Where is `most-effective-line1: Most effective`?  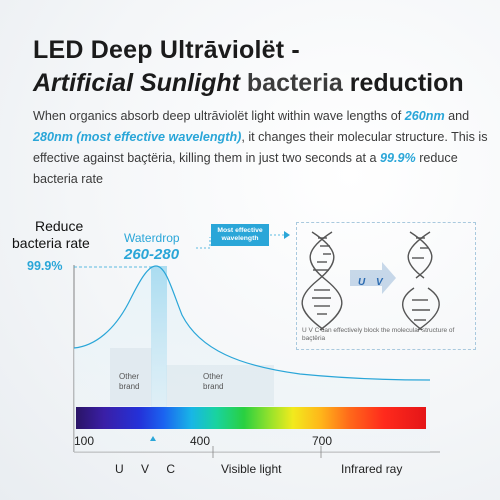 most-effective-line1: Most effective is located at coordinates (240, 230).